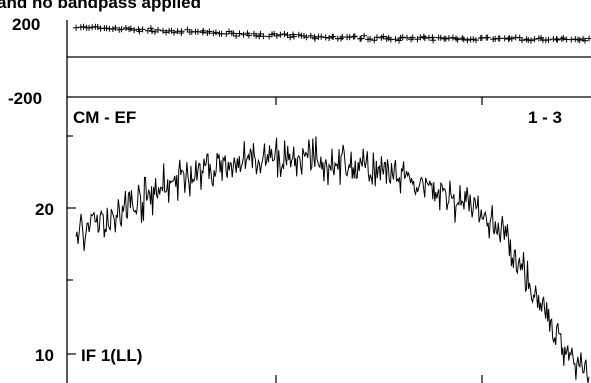 The image size is (591, 383). I want to click on phase-tick-label-top: 200, so click(26, 24).